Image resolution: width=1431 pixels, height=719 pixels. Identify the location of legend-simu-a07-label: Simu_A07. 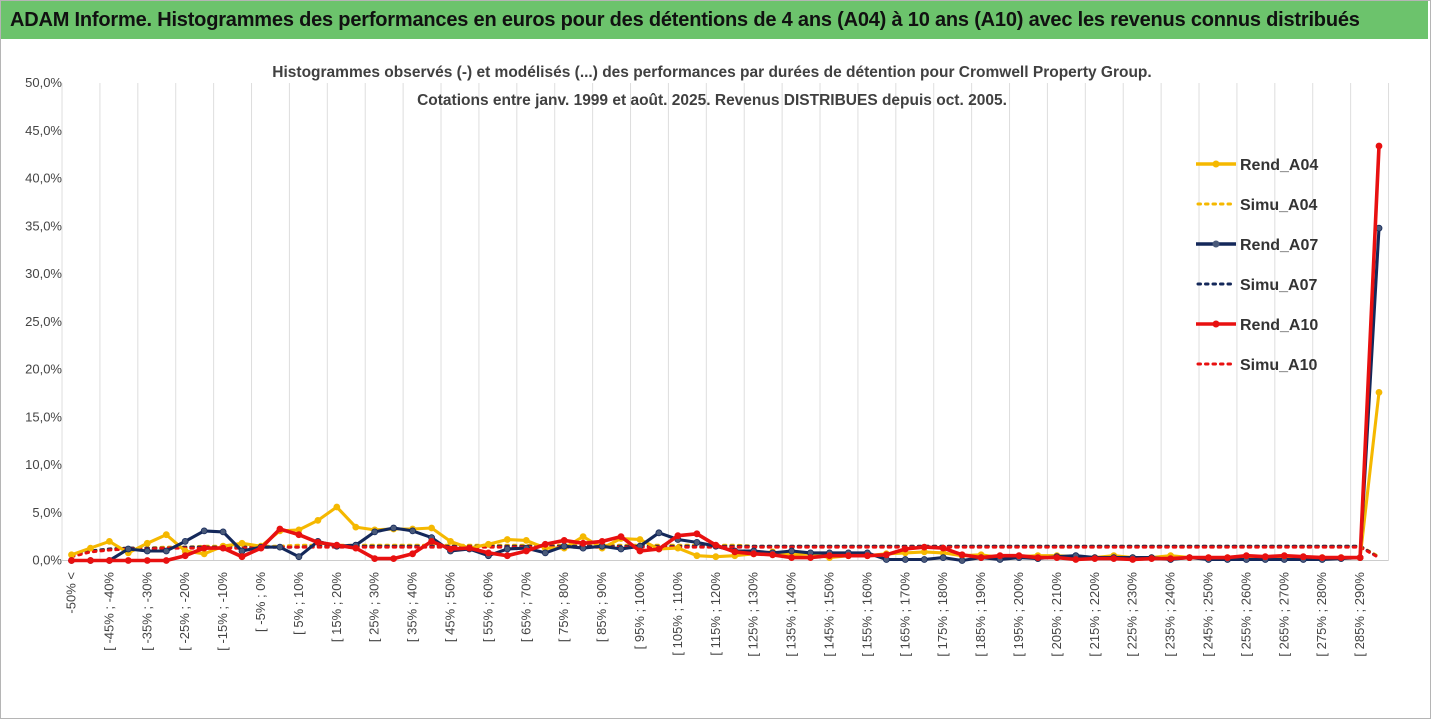
(1278, 285).